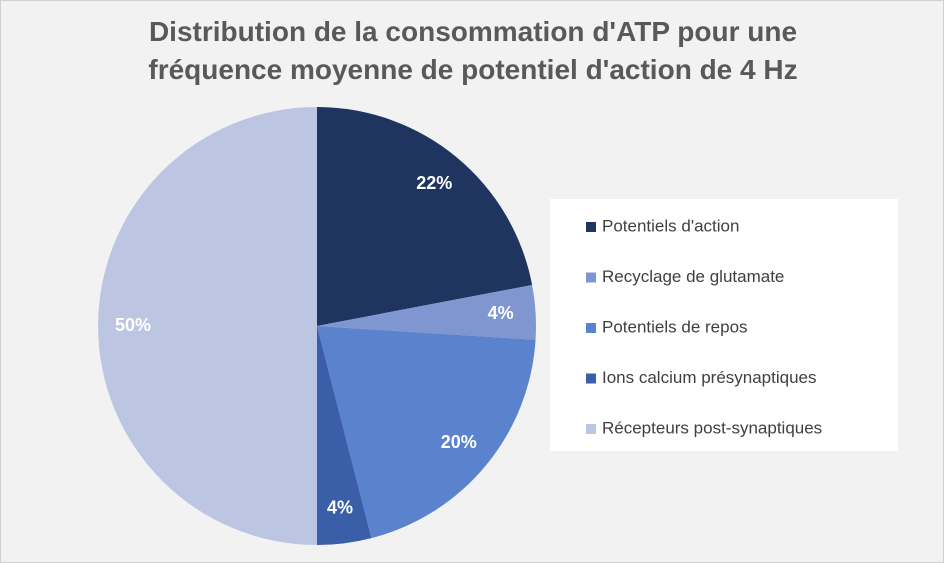 The height and width of the screenshot is (563, 944). What do you see at coordinates (693, 276) in the screenshot?
I see `legend-label: Recyclage de glutamate` at bounding box center [693, 276].